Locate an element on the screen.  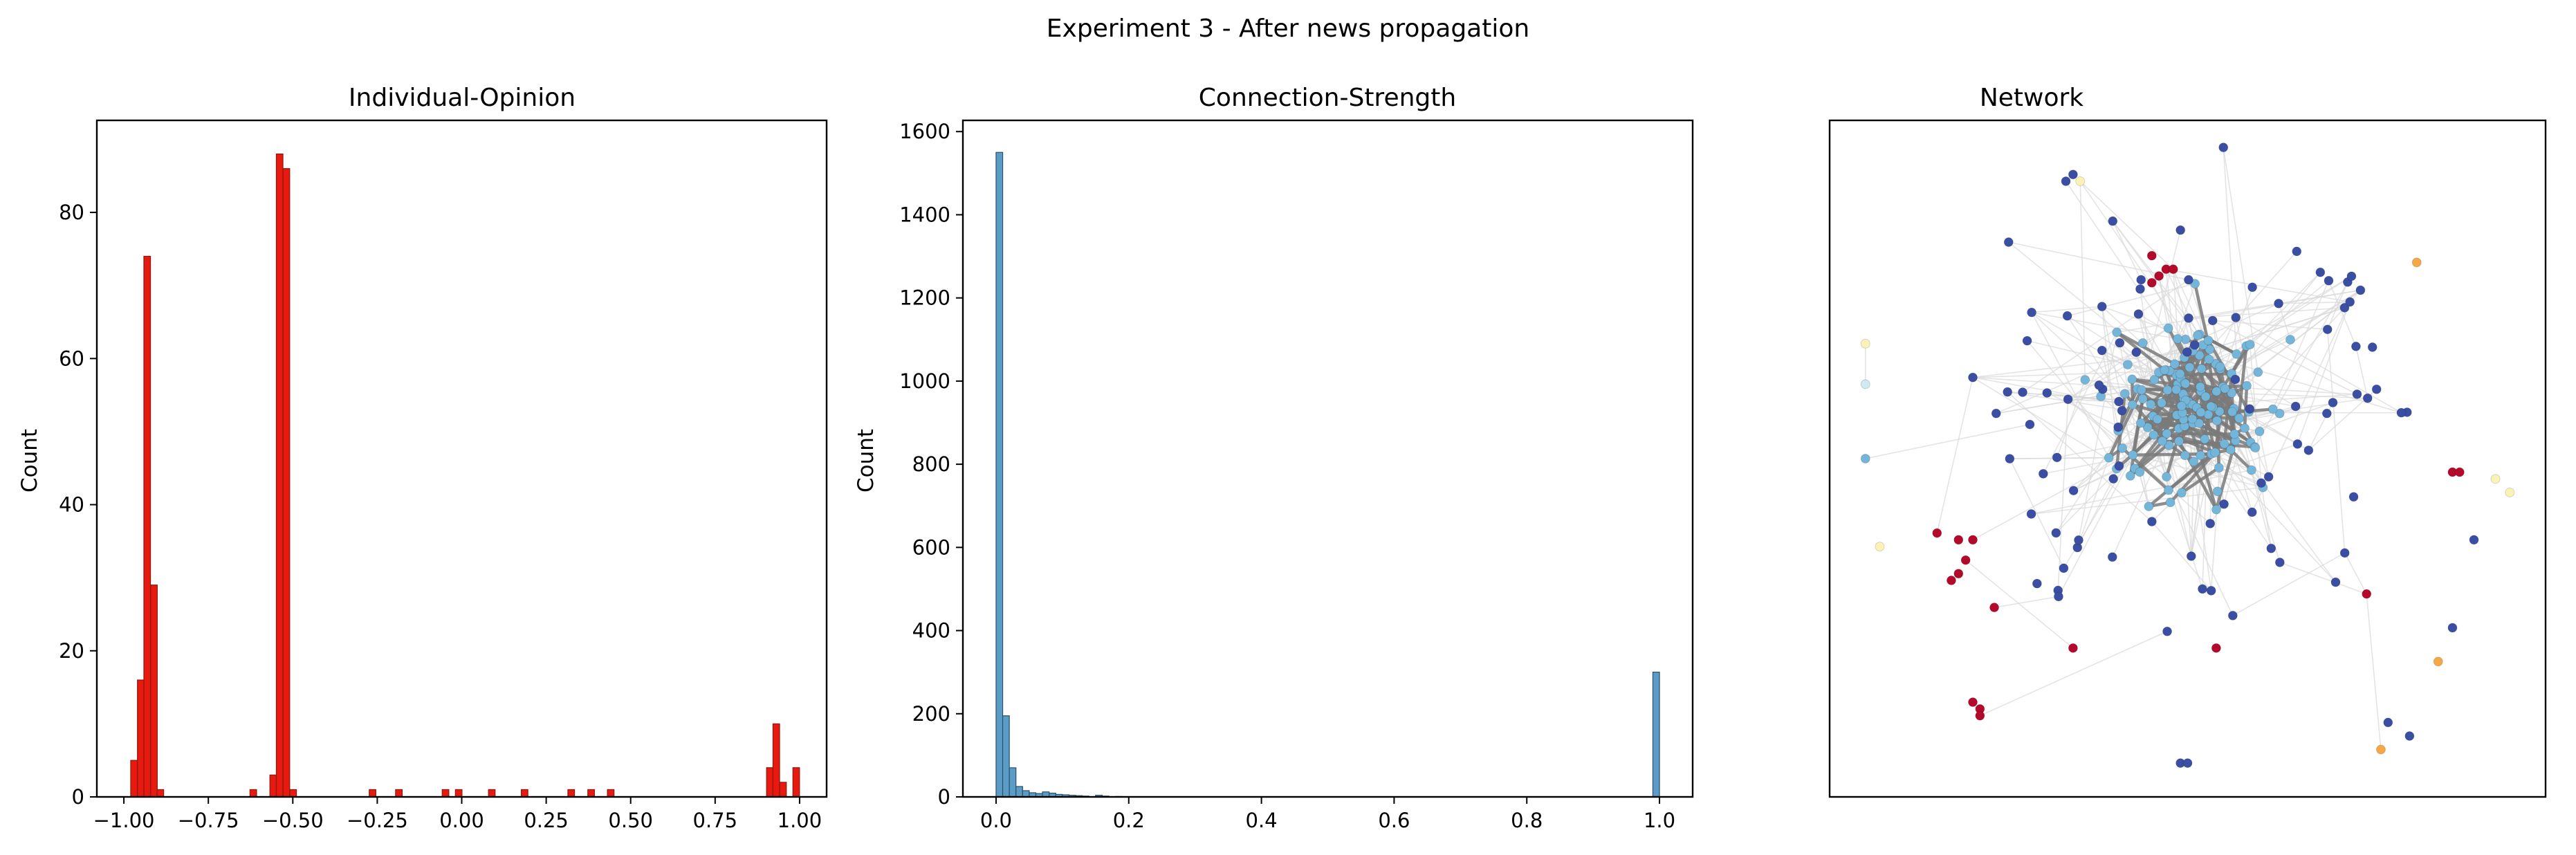
y-tick-label: 20 is located at coordinates (71, 651).